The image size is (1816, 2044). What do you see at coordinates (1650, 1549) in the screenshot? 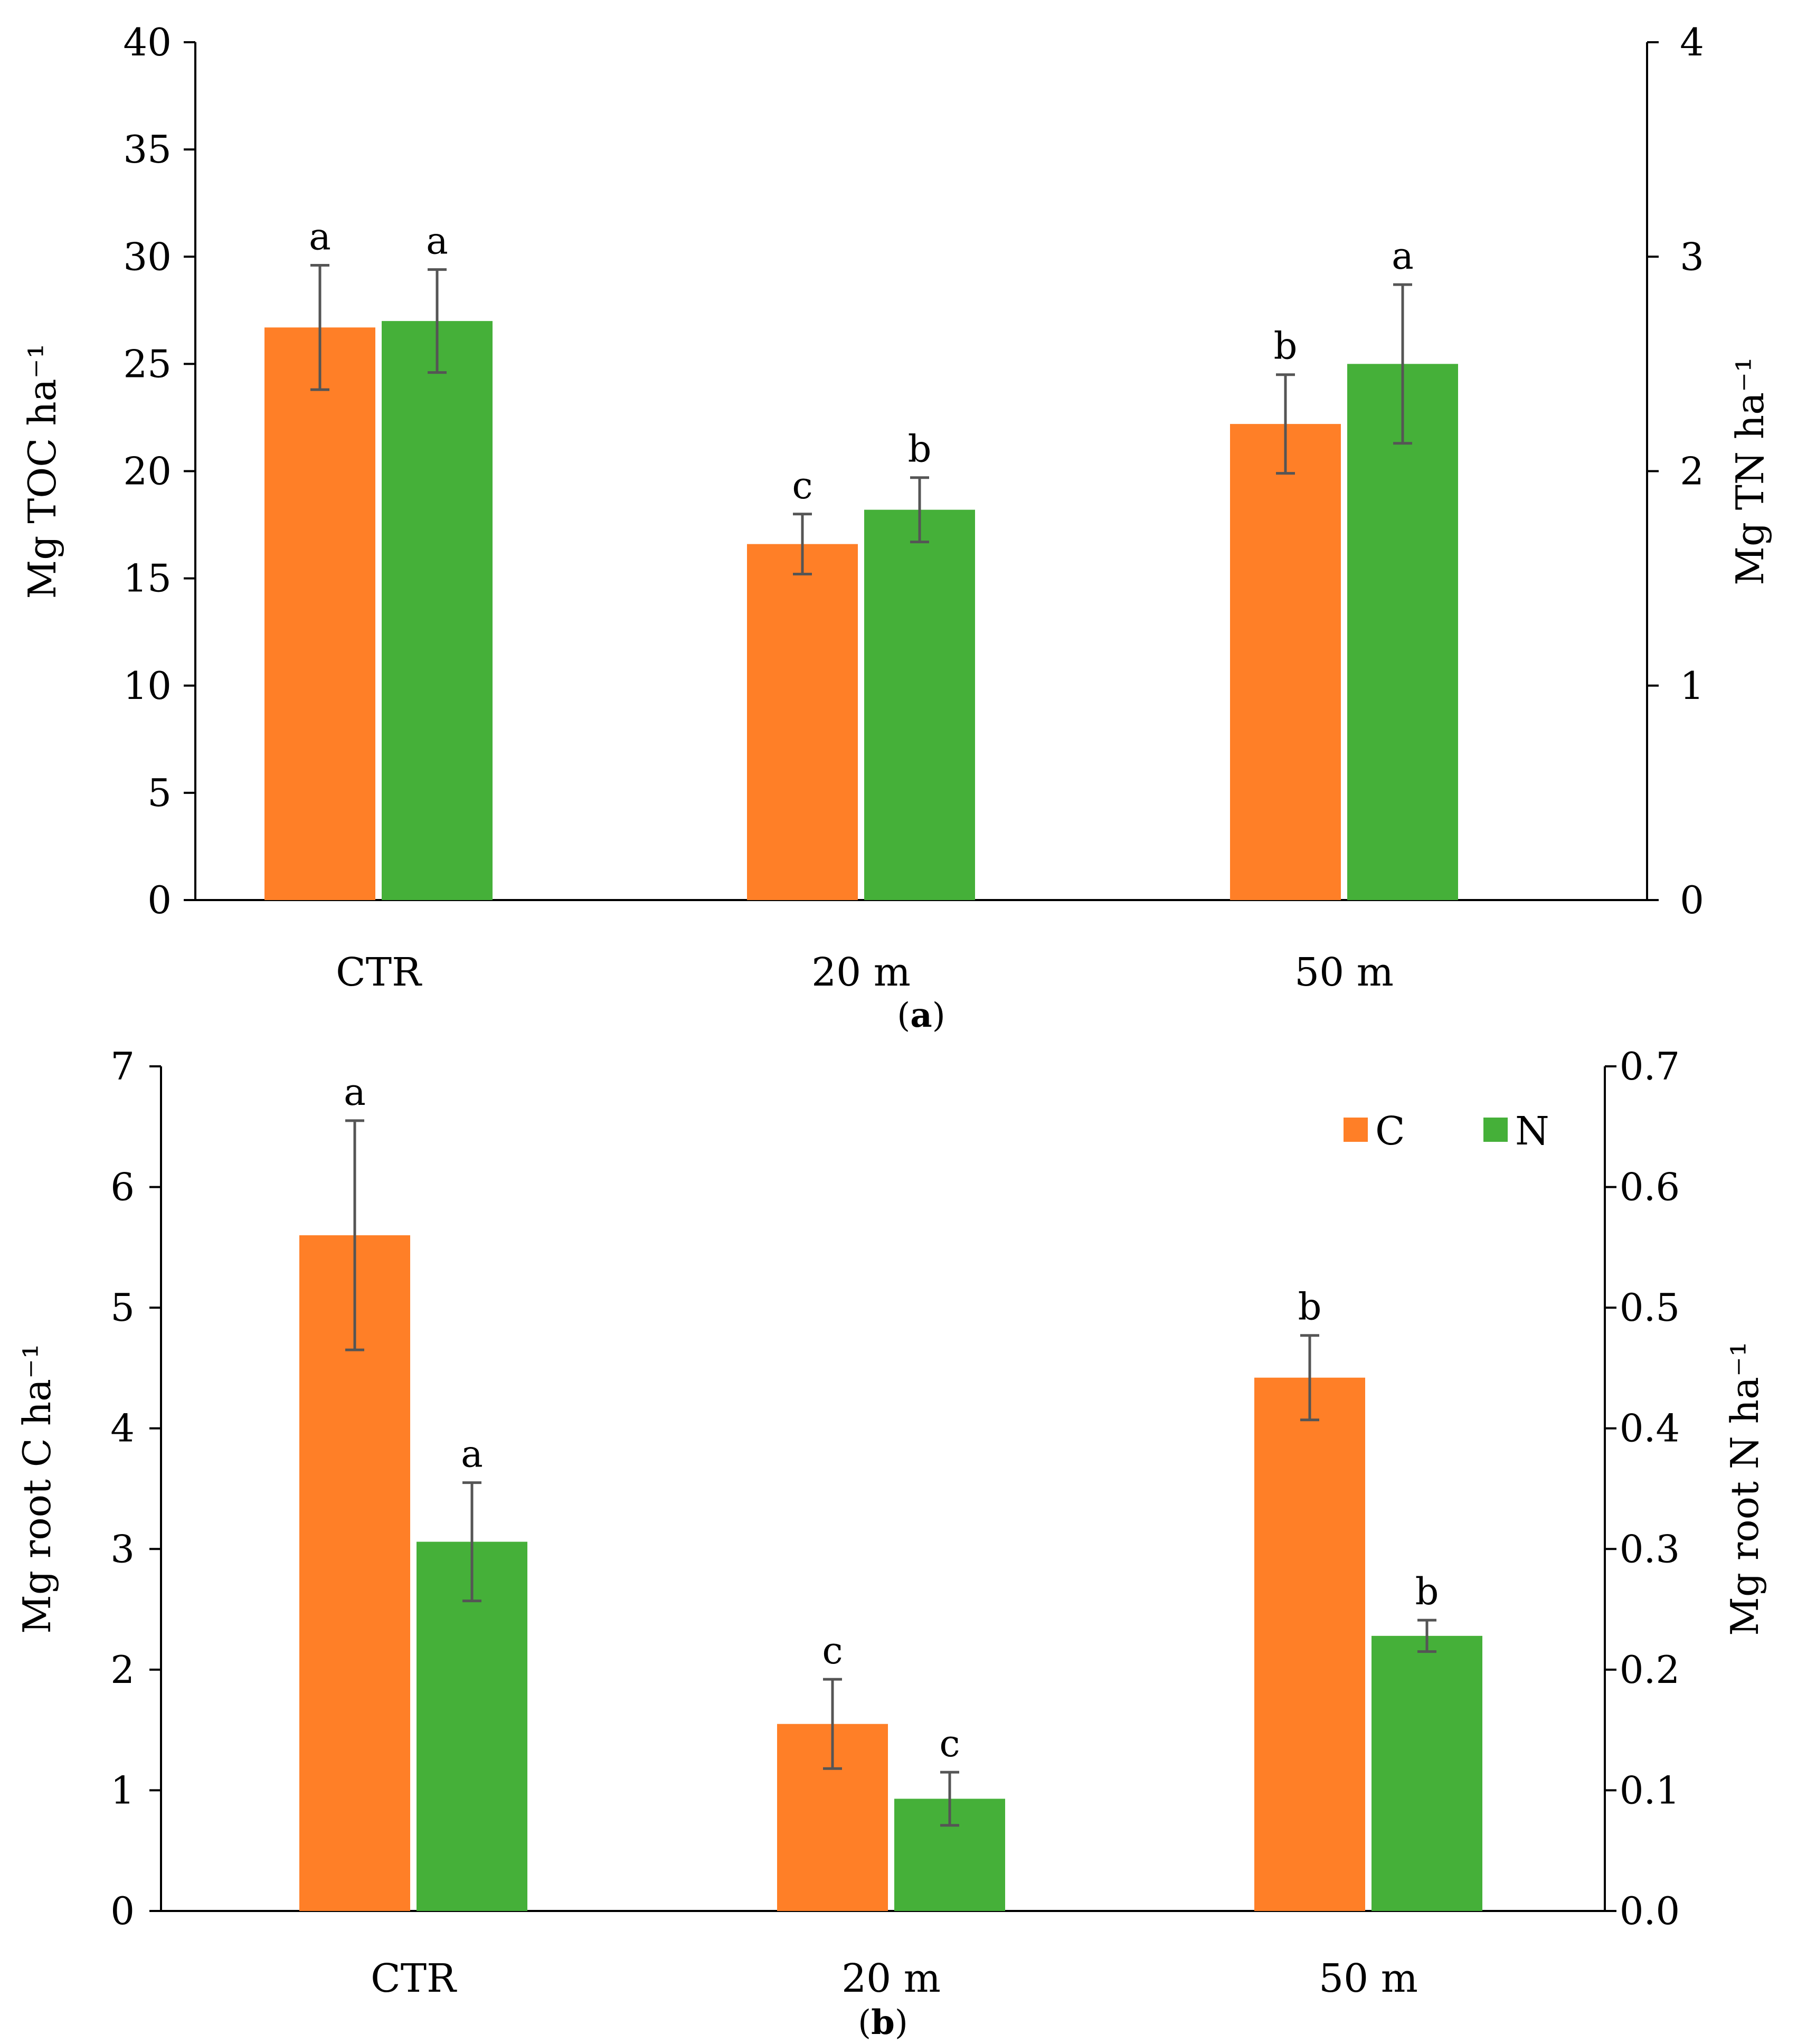
I see `right-tick-label: 0.3` at bounding box center [1650, 1549].